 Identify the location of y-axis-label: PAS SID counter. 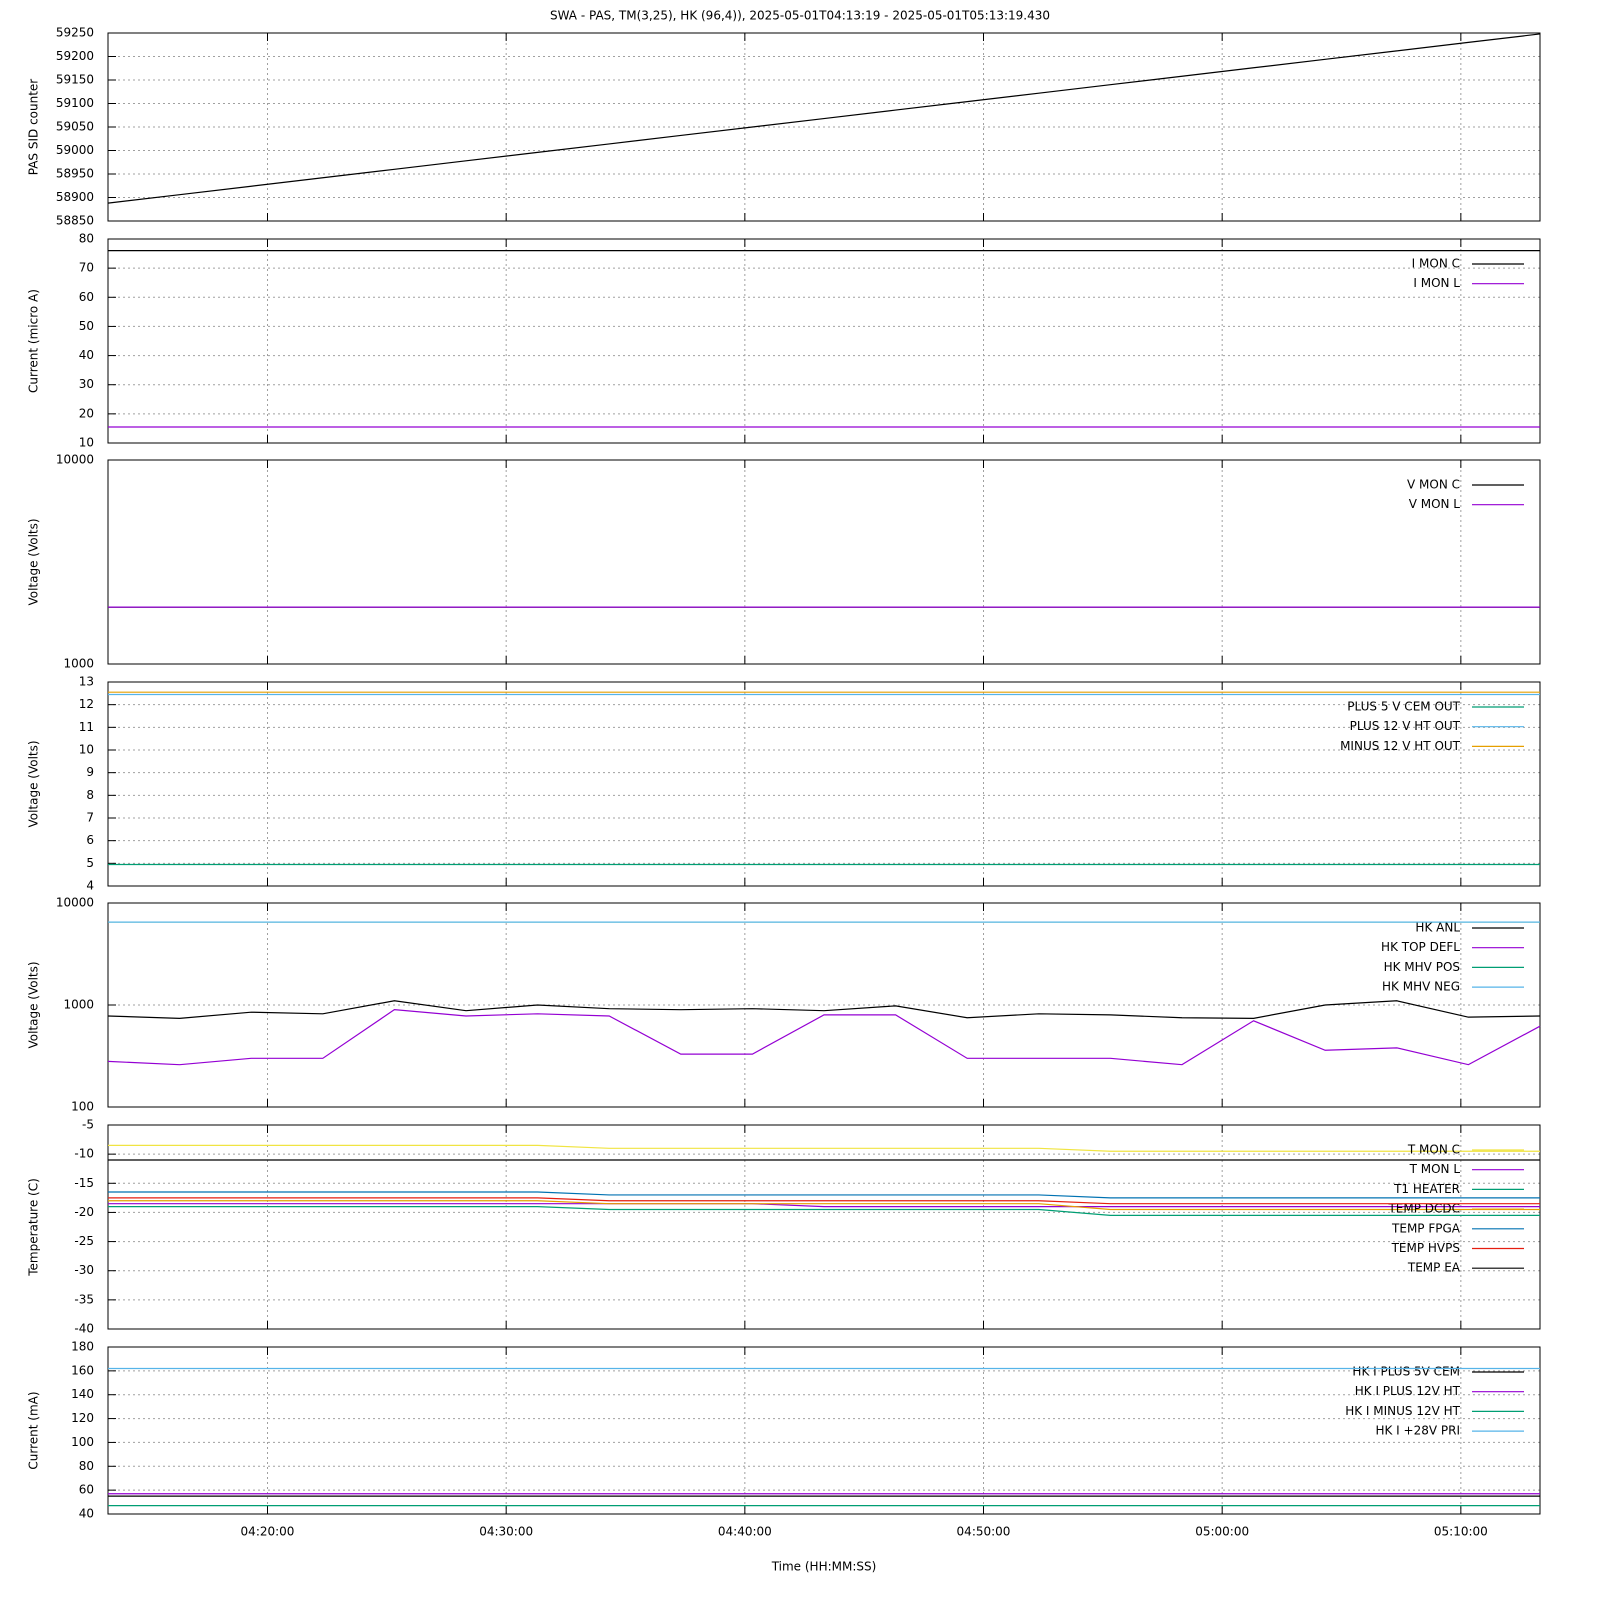
(34, 127).